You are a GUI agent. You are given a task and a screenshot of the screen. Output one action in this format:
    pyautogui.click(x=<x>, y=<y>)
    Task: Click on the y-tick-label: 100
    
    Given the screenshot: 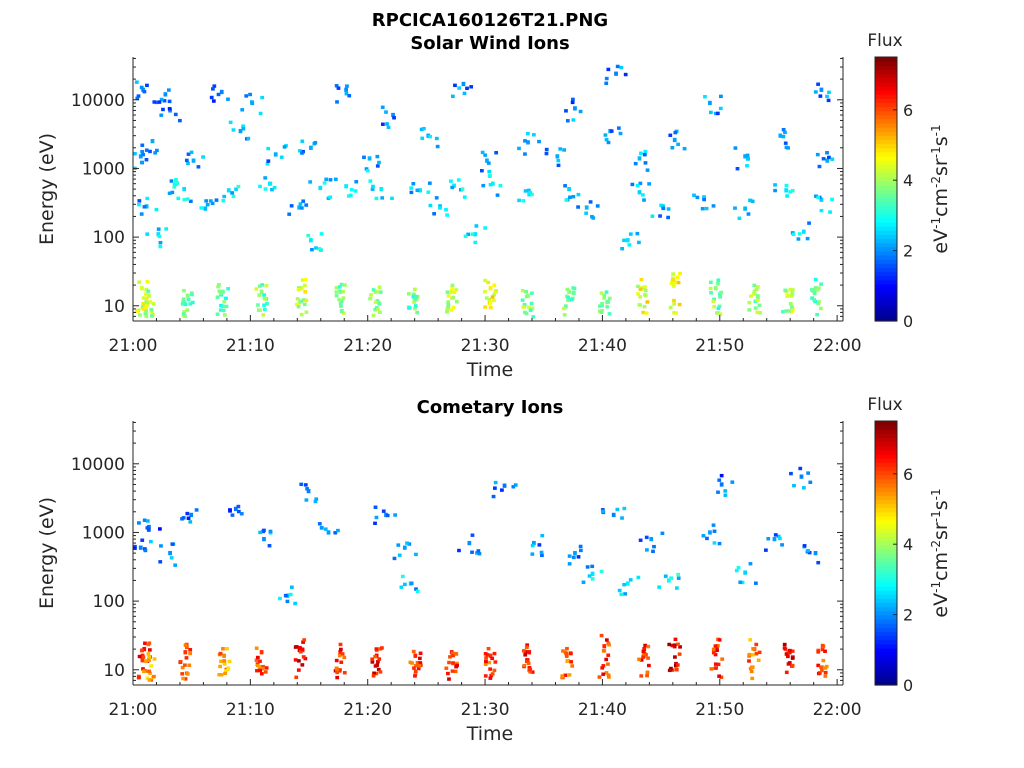 What is the action you would take?
    pyautogui.click(x=109, y=238)
    